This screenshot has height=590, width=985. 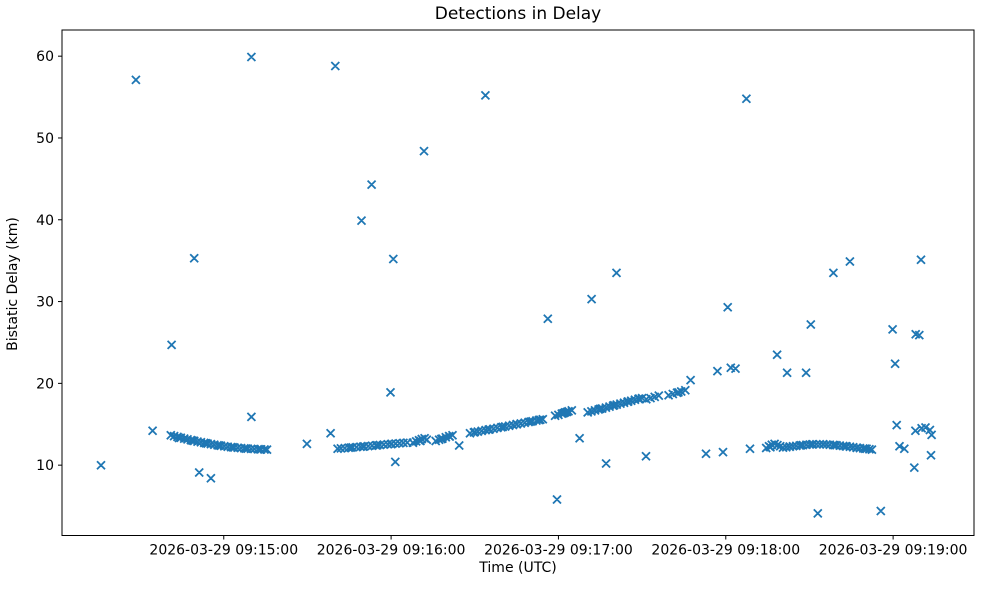 I want to click on x-axis-label: Time (UTC), so click(x=518, y=568).